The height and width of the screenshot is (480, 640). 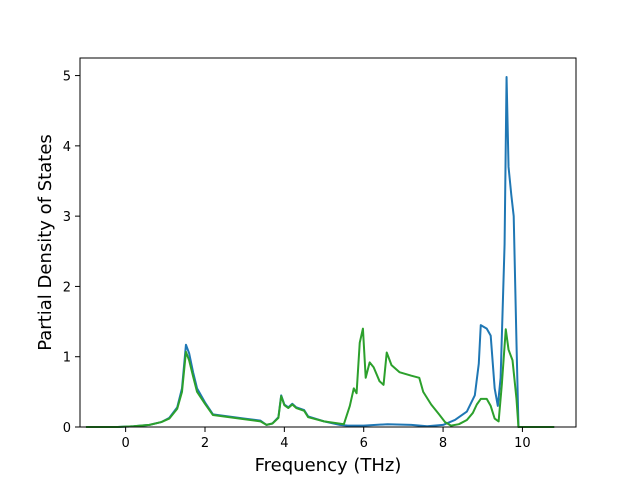 What do you see at coordinates (67, 428) in the screenshot?
I see `y-tick-label: 0` at bounding box center [67, 428].